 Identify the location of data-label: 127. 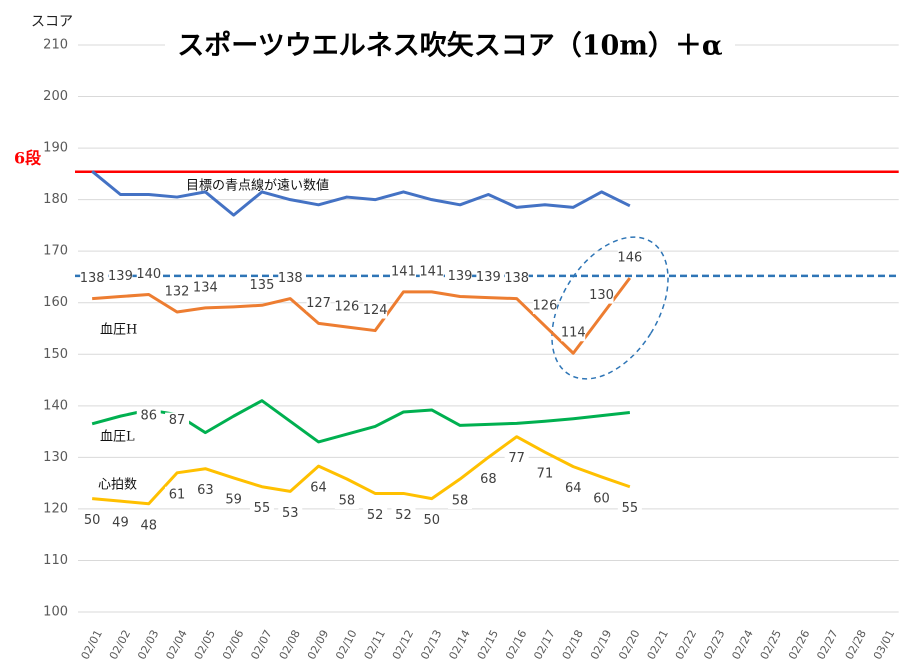
(318, 303).